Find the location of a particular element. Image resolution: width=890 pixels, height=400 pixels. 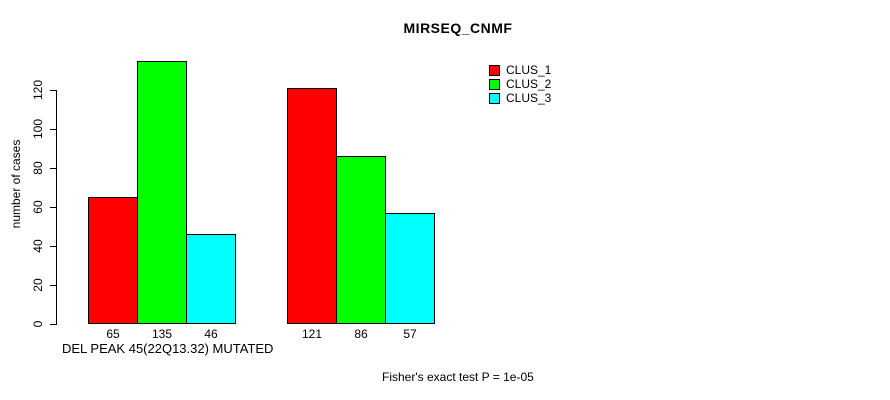

bar-clus_1-group2 is located at coordinates (312, 206).